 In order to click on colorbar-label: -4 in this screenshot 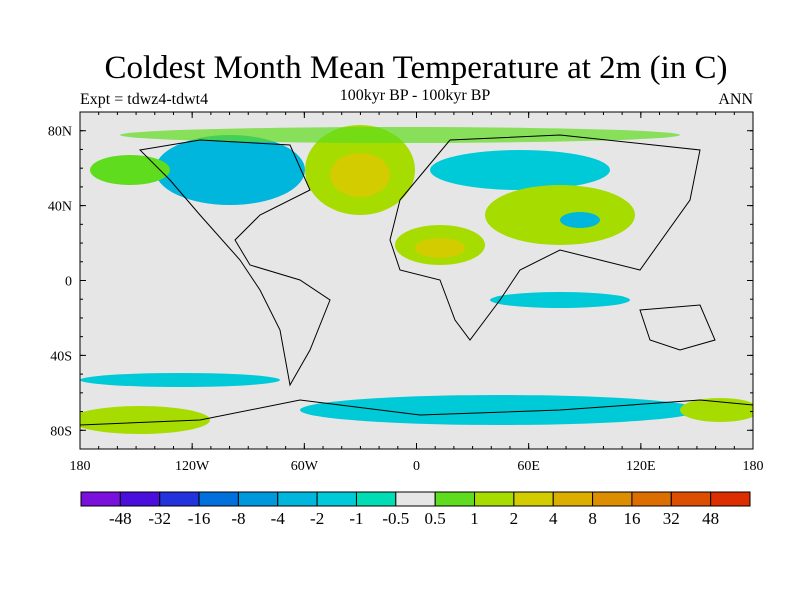, I will do `click(278, 518)`.